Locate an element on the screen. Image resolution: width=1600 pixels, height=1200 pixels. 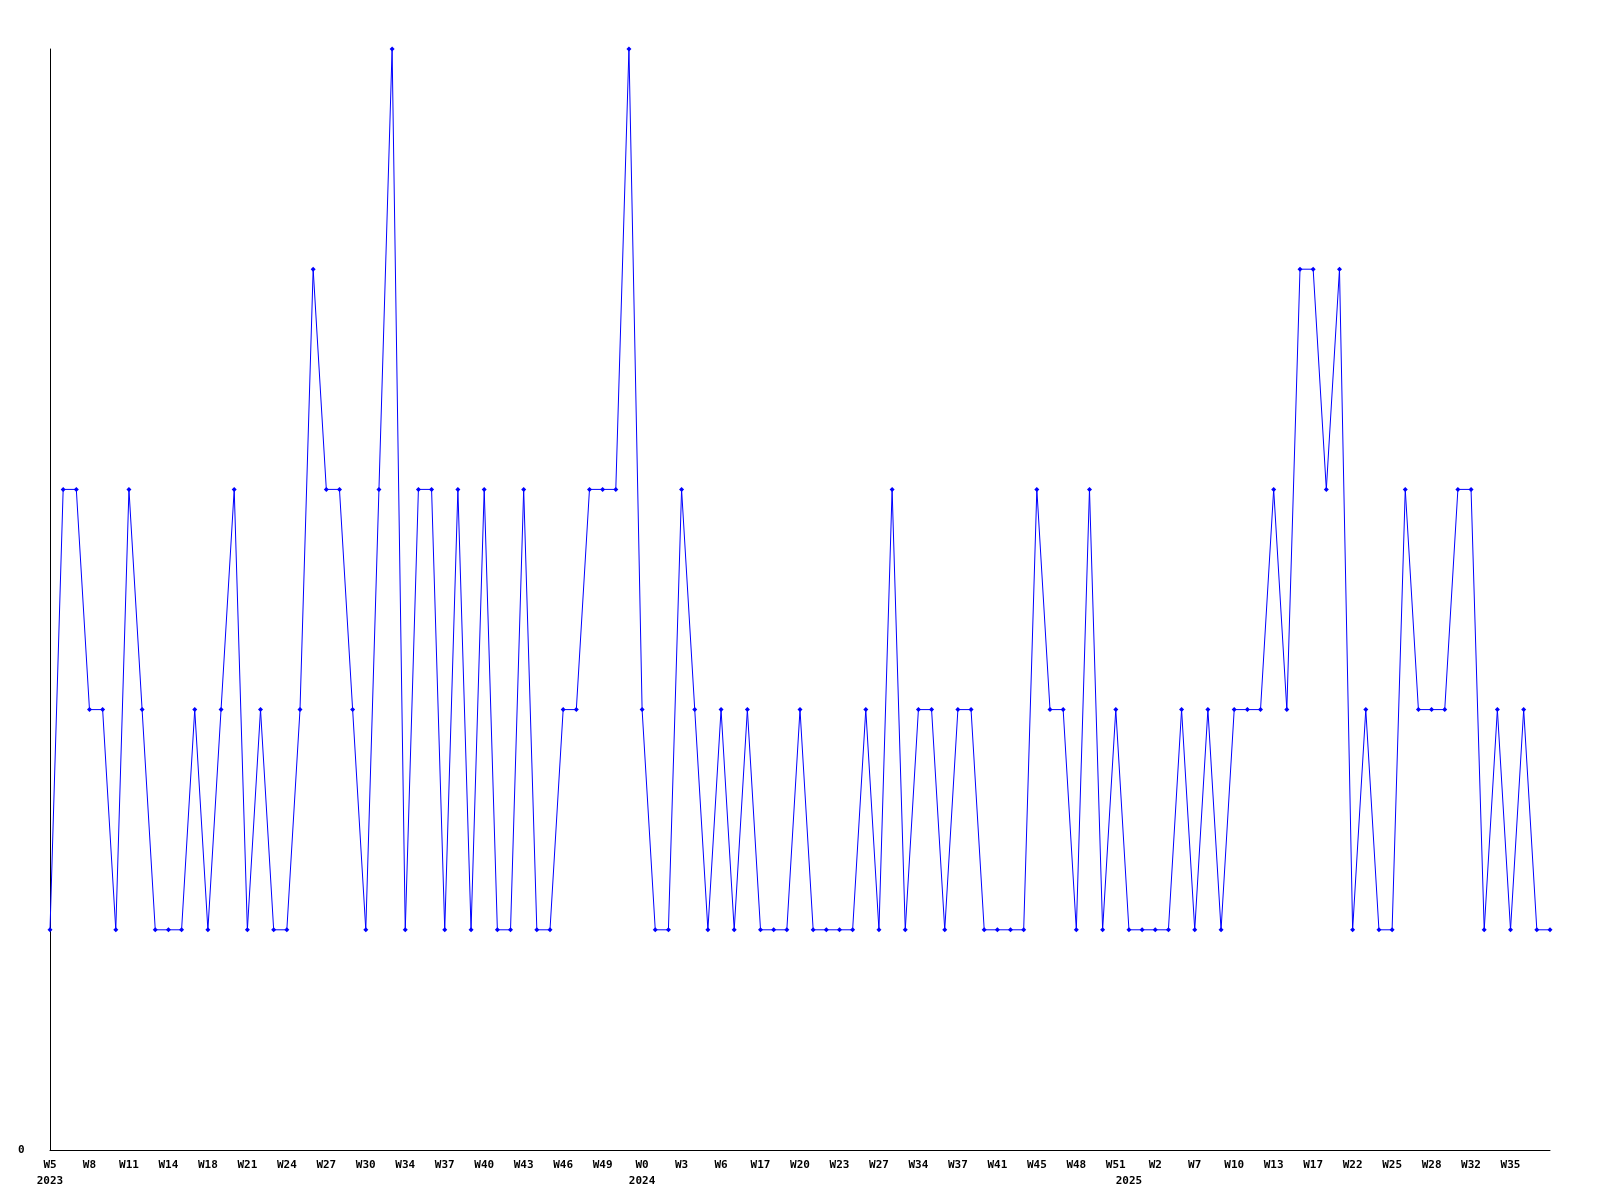
x-tick-label: W20 is located at coordinates (800, 1164).